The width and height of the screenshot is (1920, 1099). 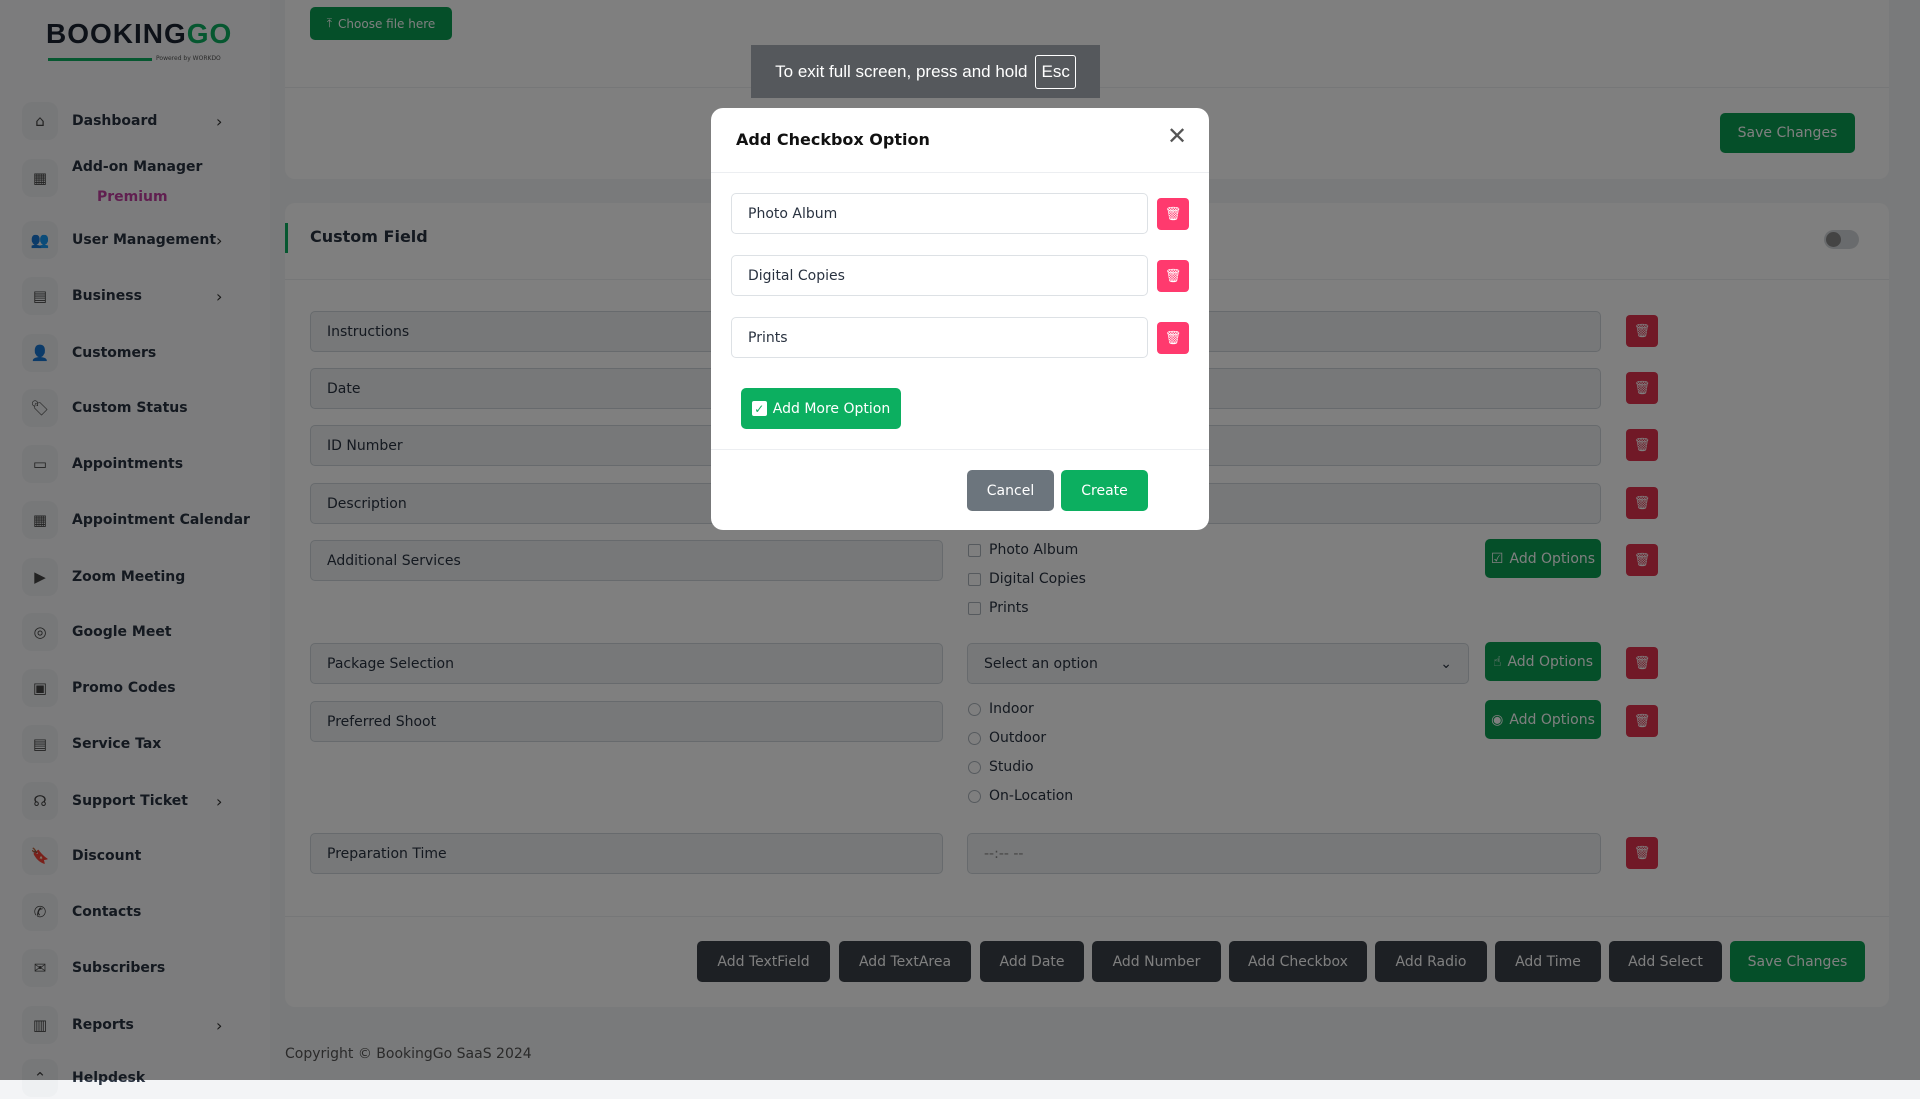 I want to click on option-input: Photo Album, so click(x=939, y=213).